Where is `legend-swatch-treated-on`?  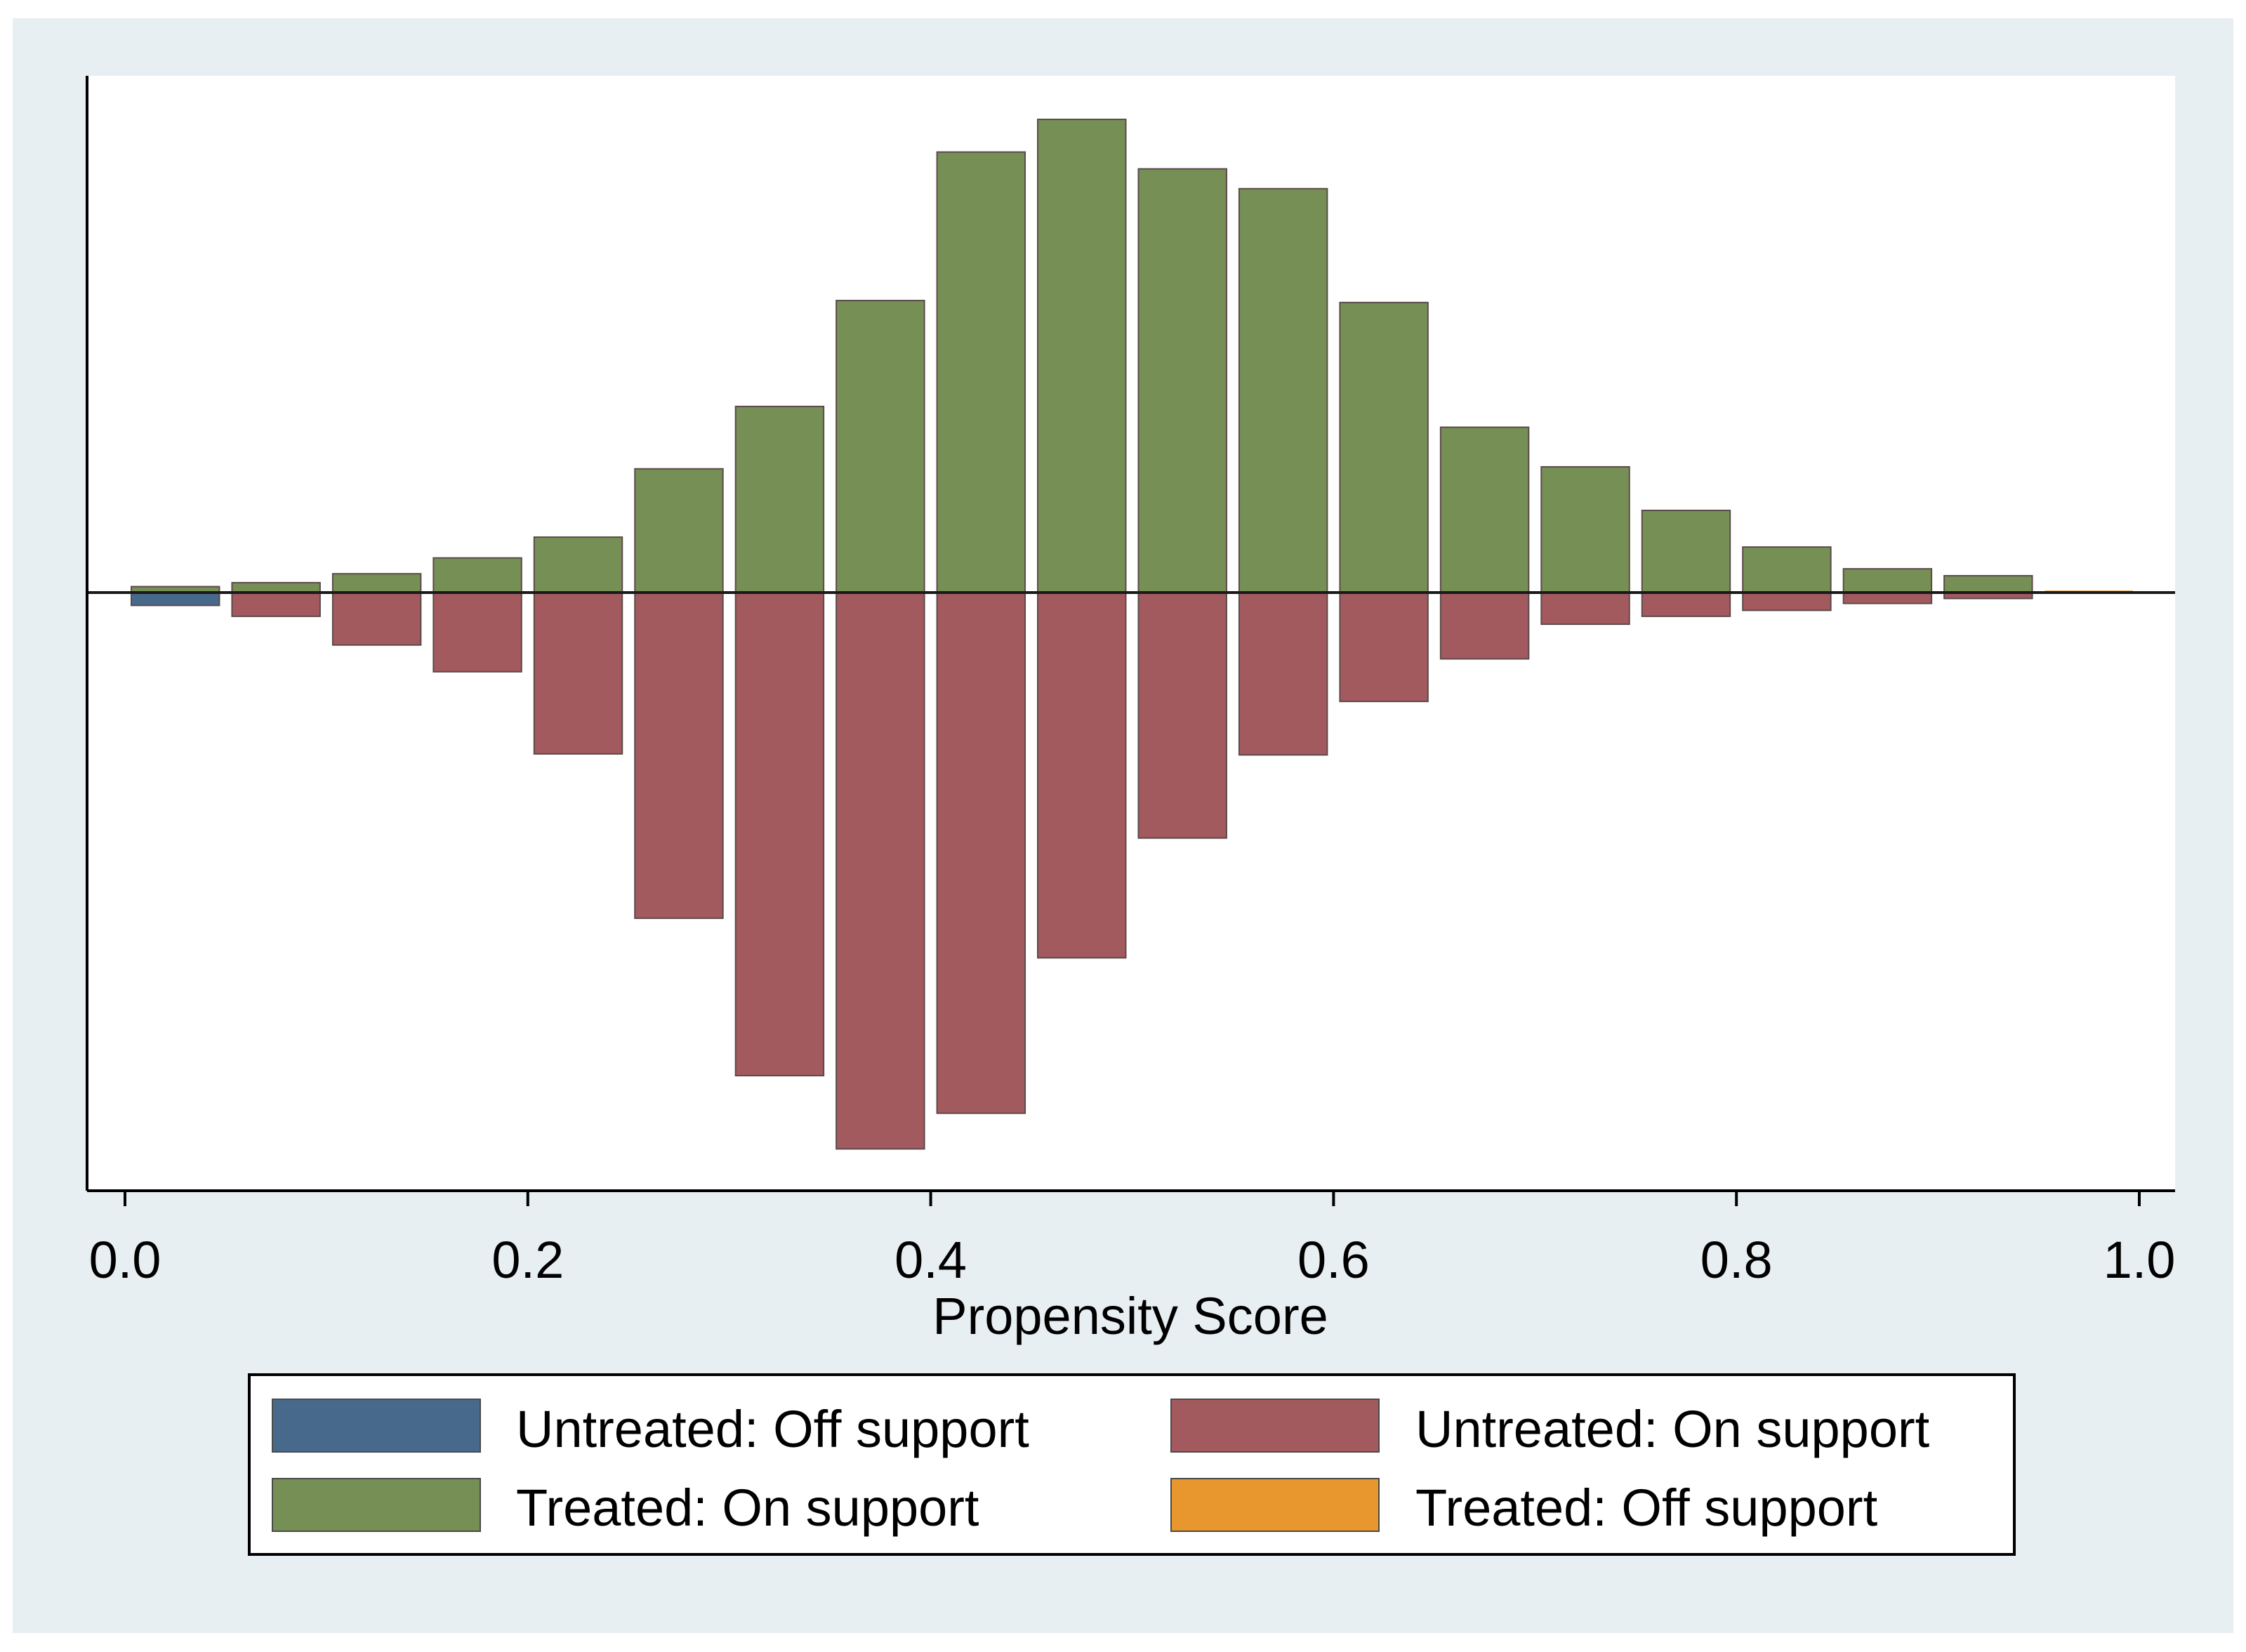 legend-swatch-treated-on is located at coordinates (376, 1505).